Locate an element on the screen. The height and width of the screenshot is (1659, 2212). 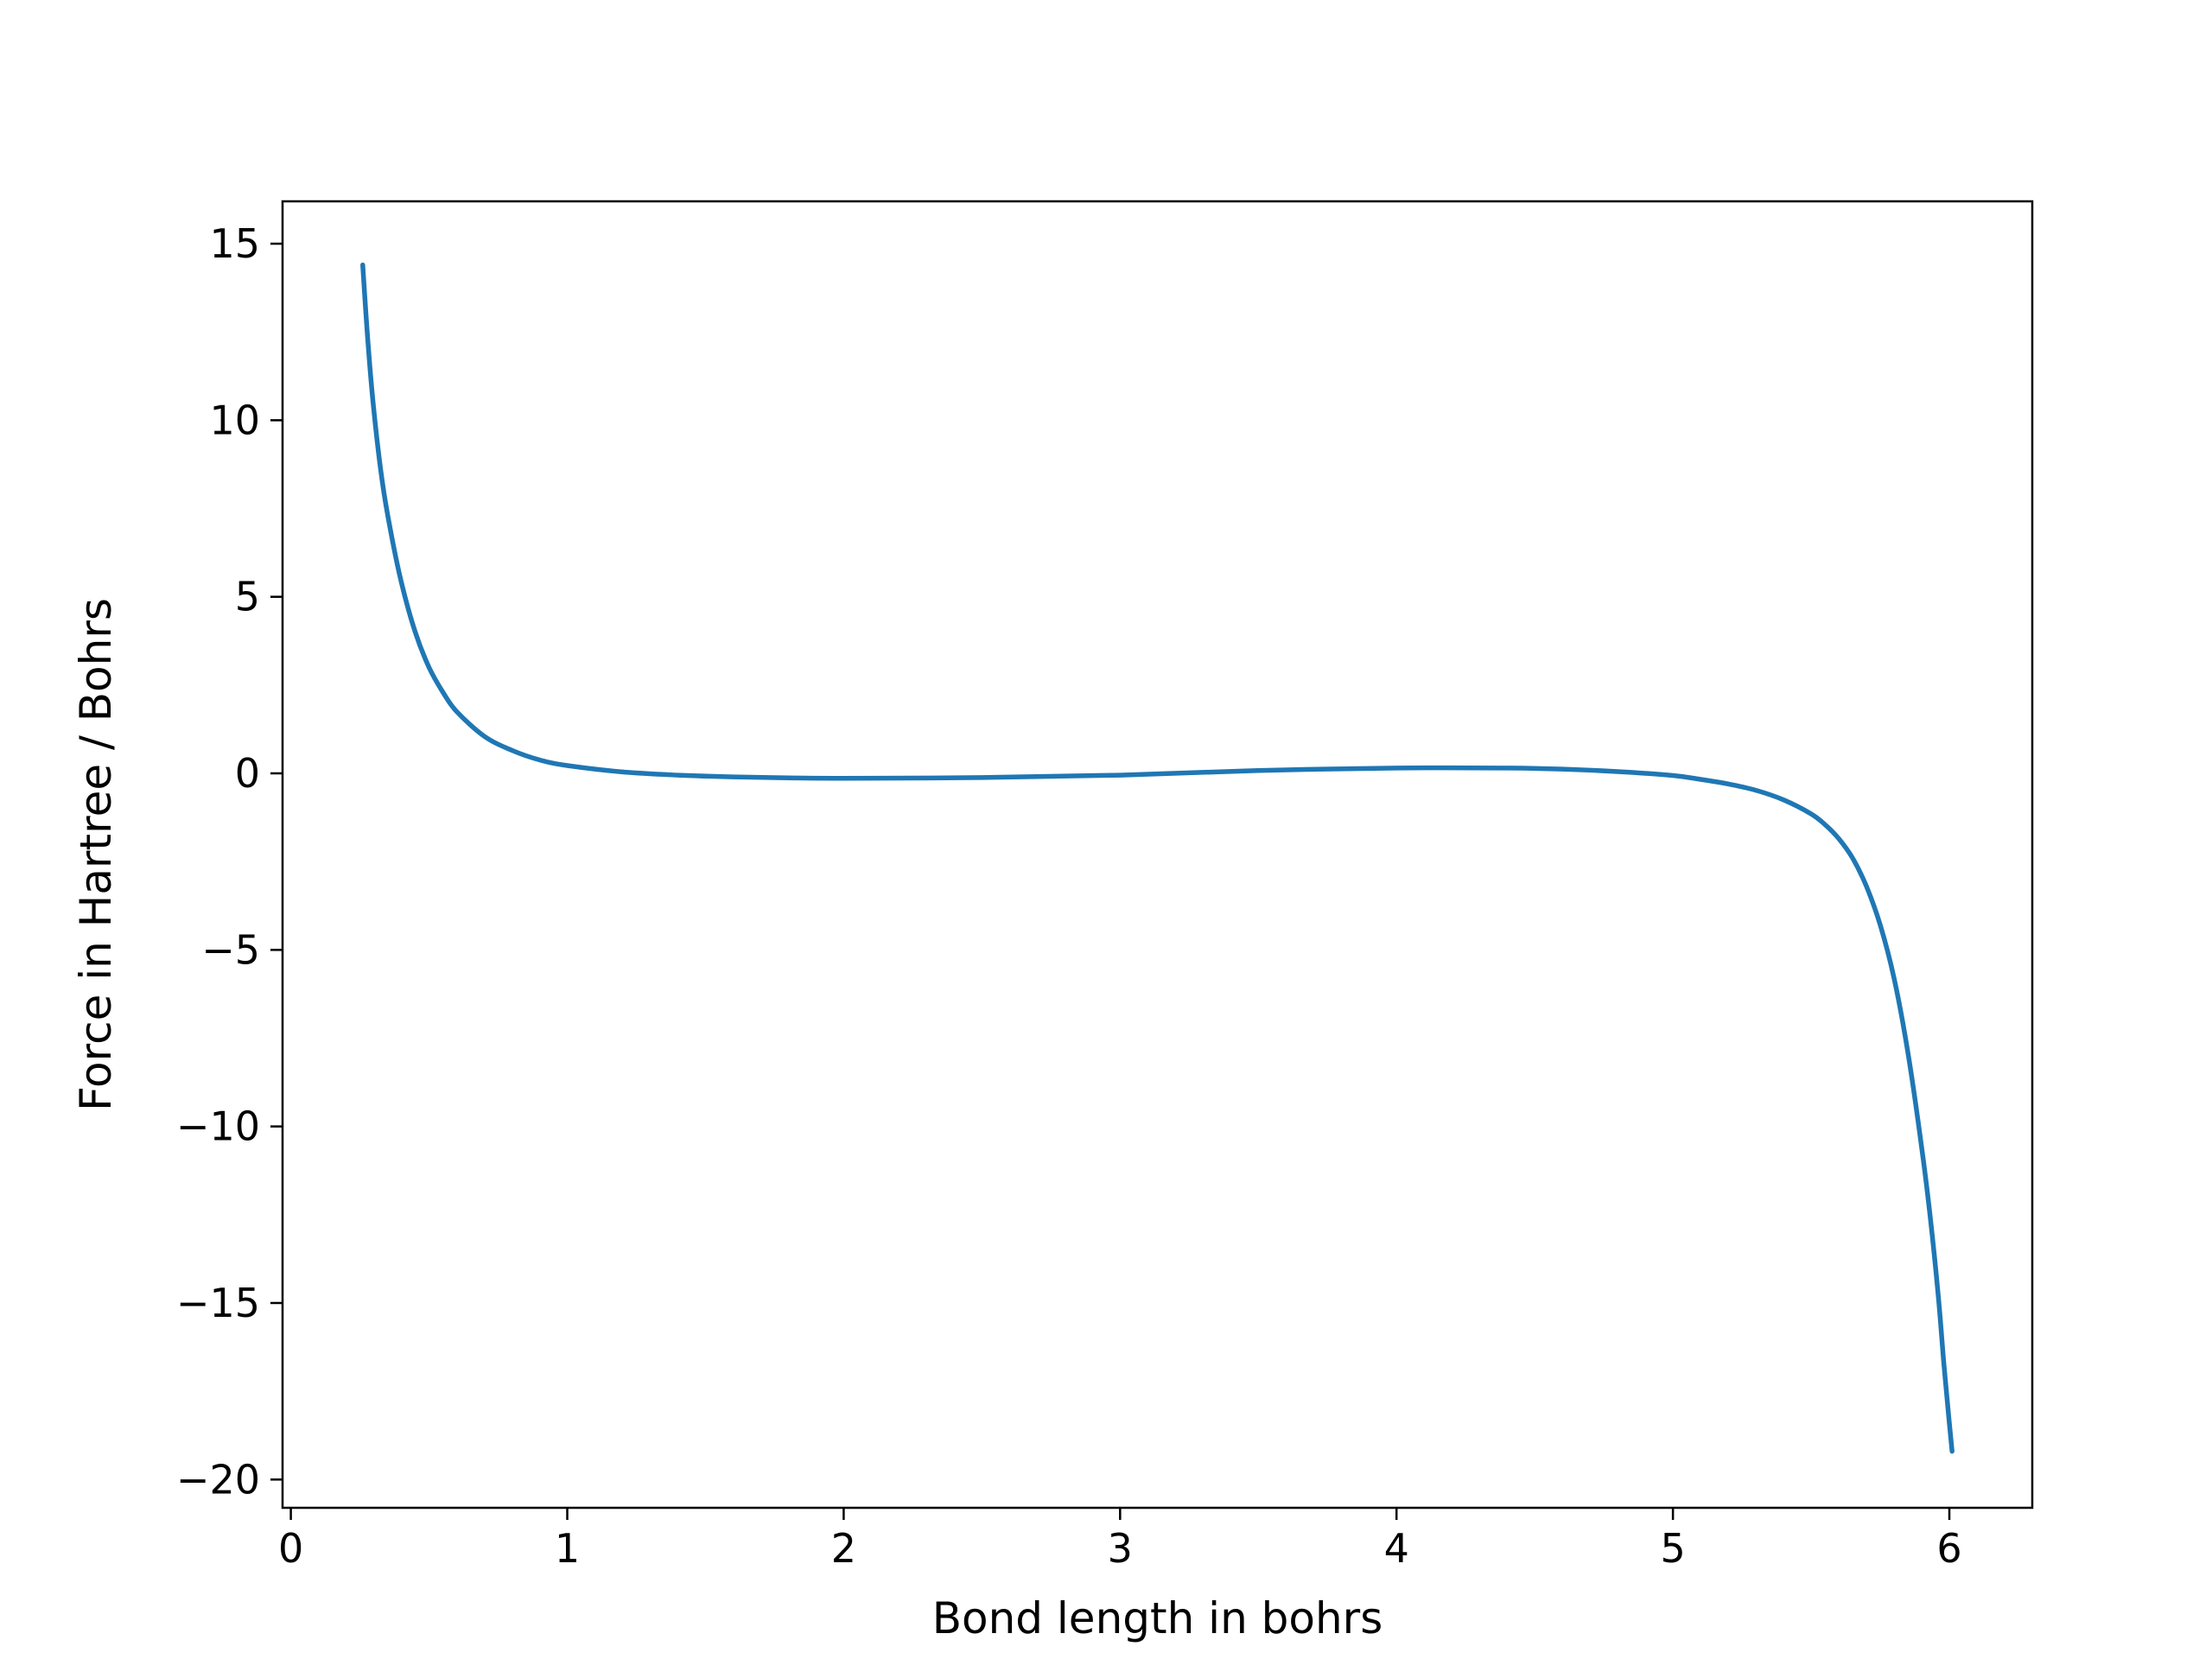
y-tick-label: 15 is located at coordinates (234, 243).